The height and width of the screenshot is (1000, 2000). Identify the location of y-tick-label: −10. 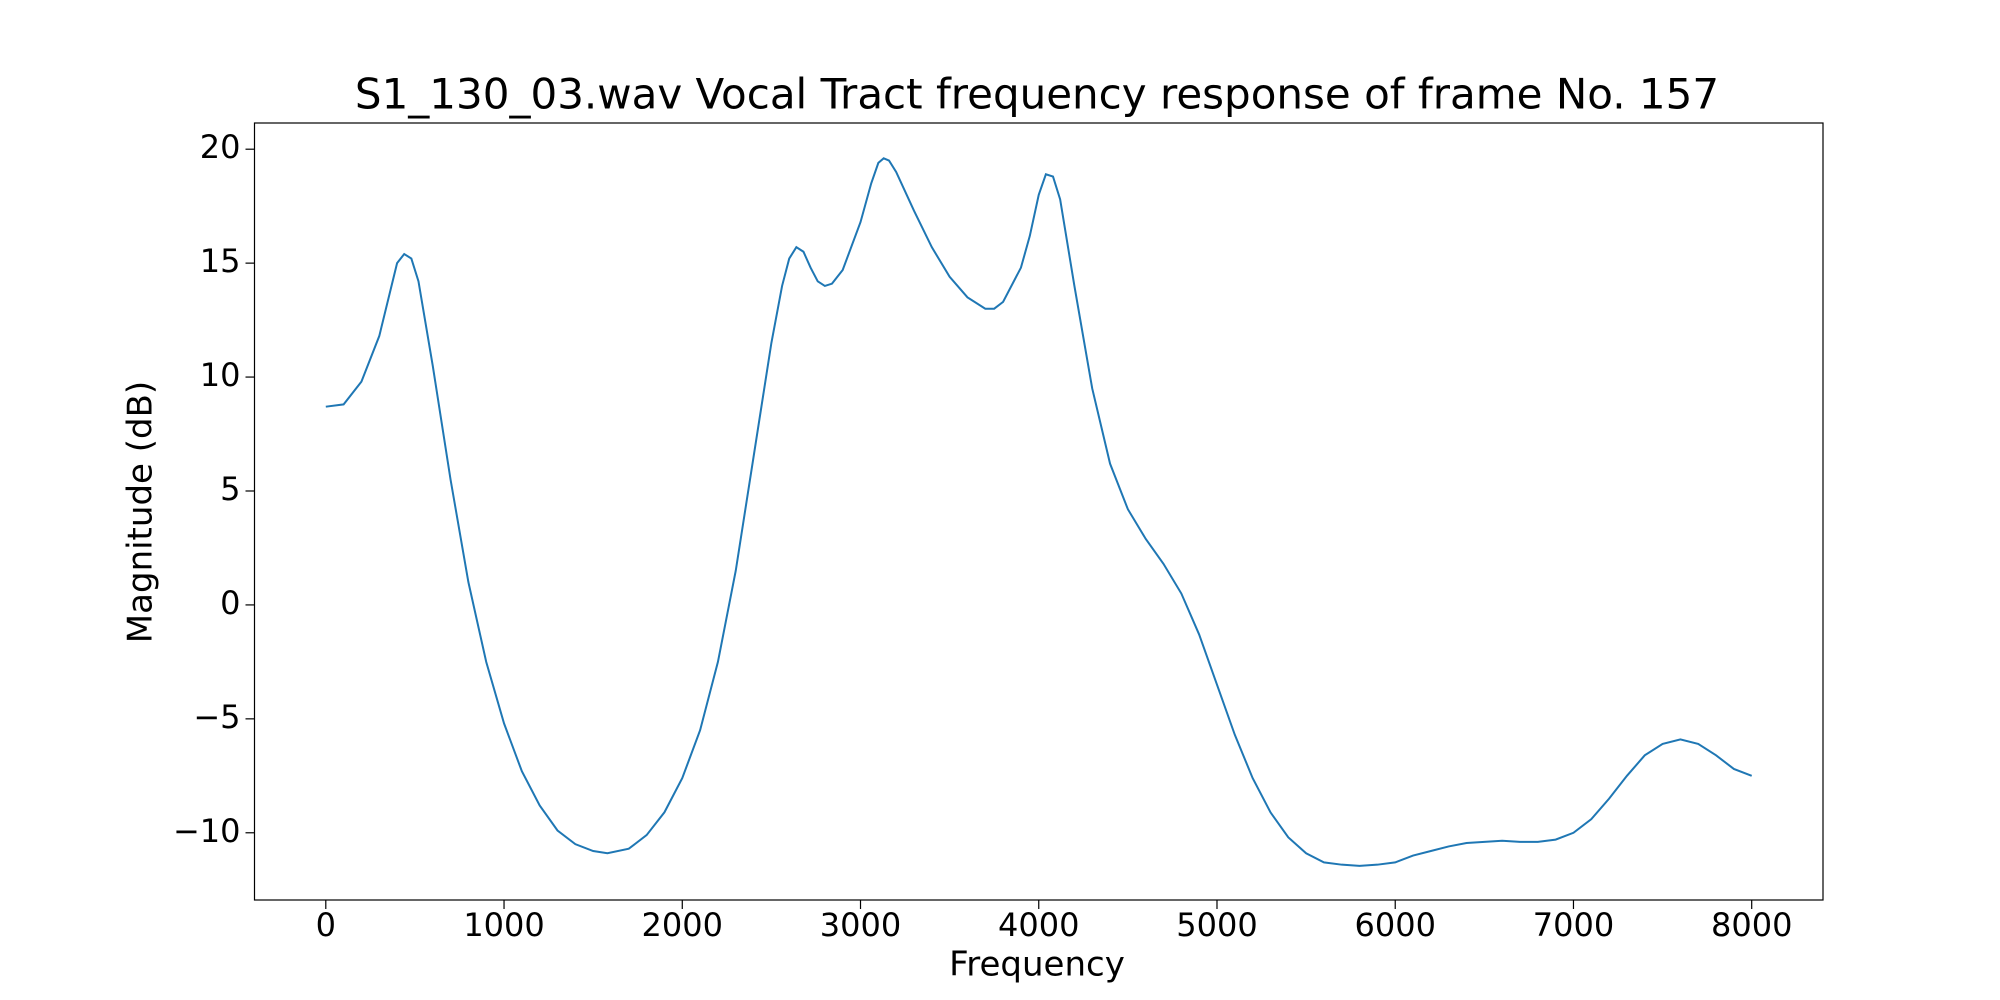
(207, 831).